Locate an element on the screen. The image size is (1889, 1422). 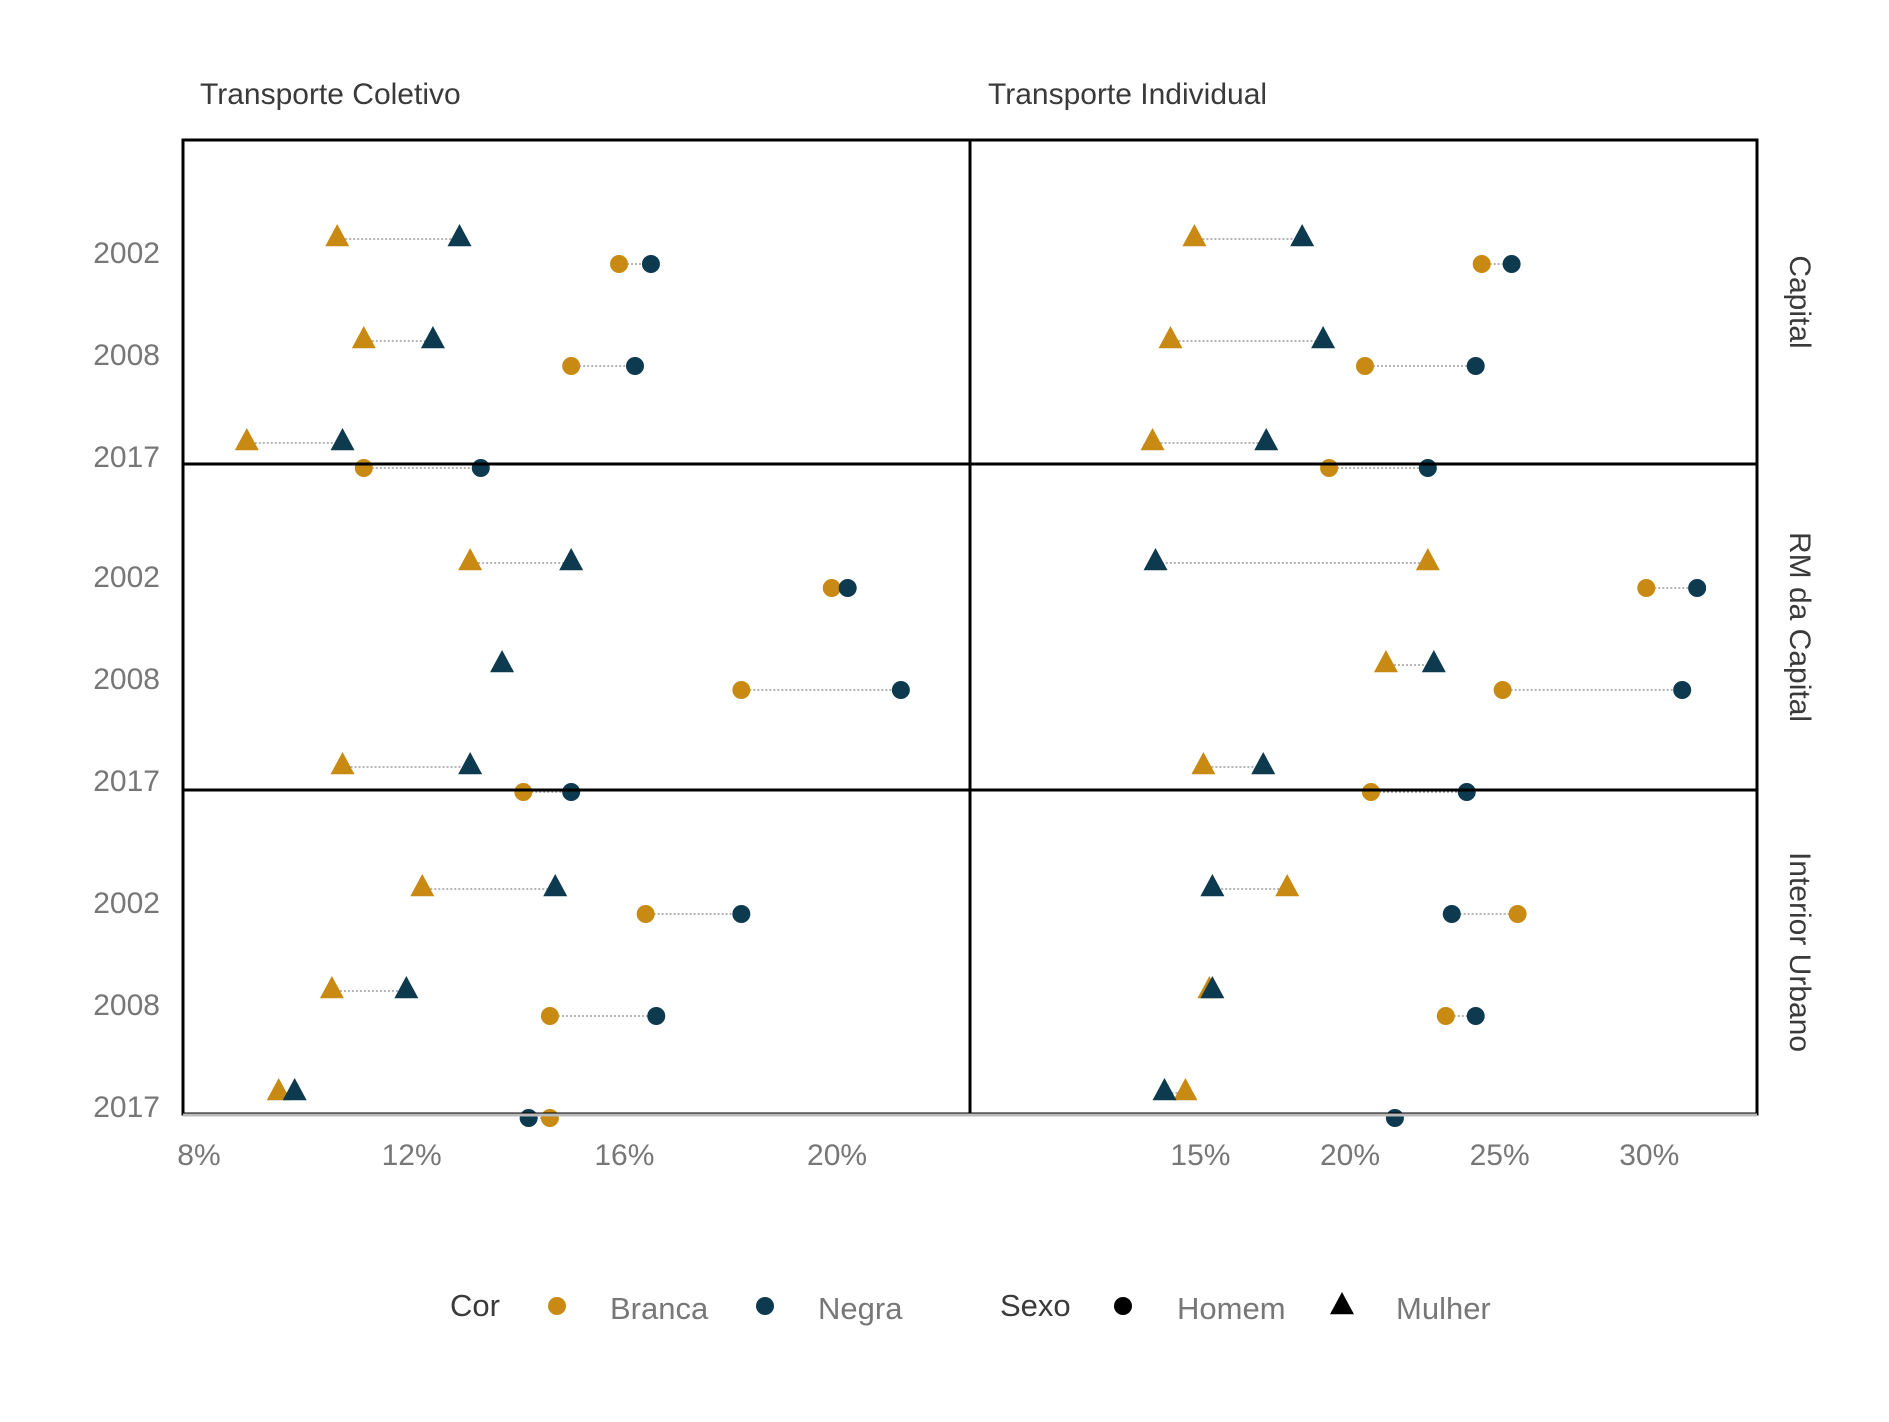
x-tick-label: 15% is located at coordinates (1200, 1155).